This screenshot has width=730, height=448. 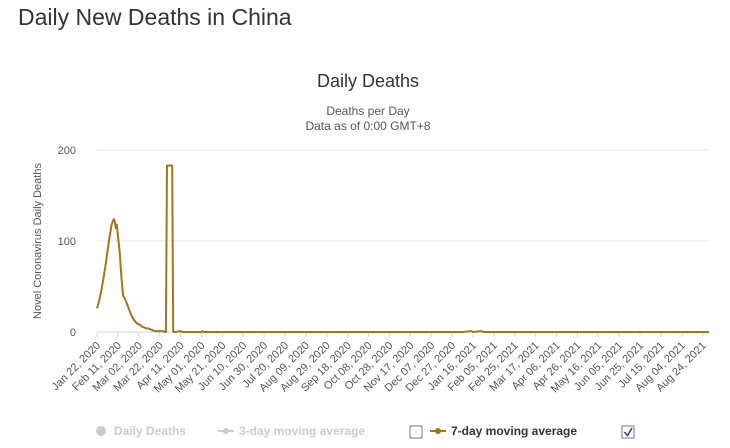 What do you see at coordinates (67, 151) in the screenshot?
I see `y-tick-label: 200` at bounding box center [67, 151].